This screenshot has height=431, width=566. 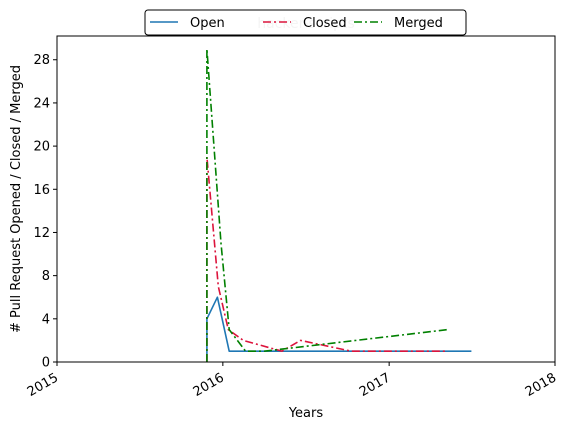 What do you see at coordinates (16, 199) in the screenshot?
I see `y-axis-label: # Pull Request Opened / Closed / Merged` at bounding box center [16, 199].